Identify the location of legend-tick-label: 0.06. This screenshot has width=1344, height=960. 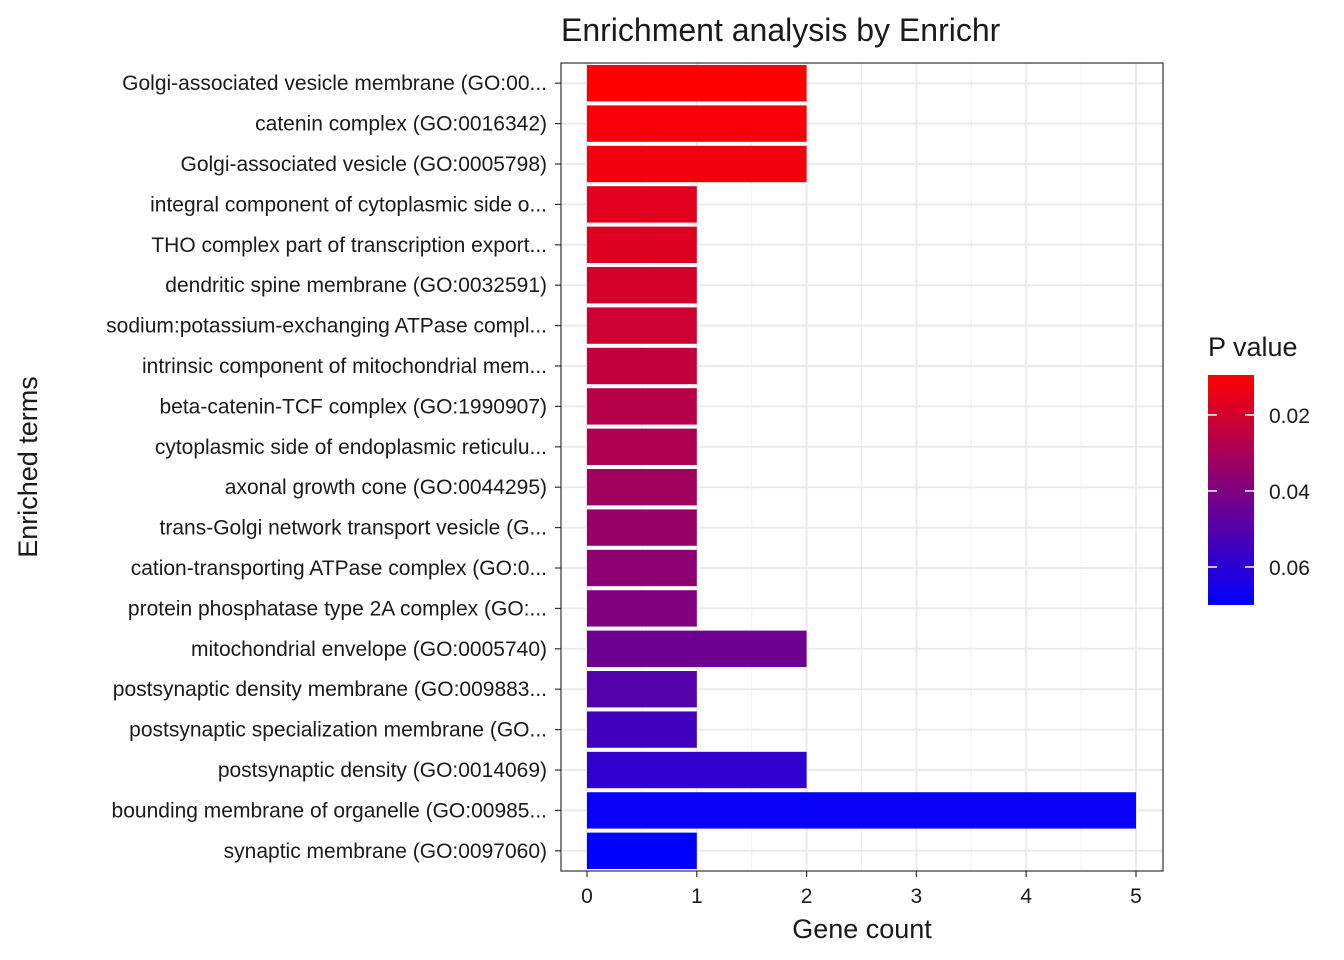
(1289, 568).